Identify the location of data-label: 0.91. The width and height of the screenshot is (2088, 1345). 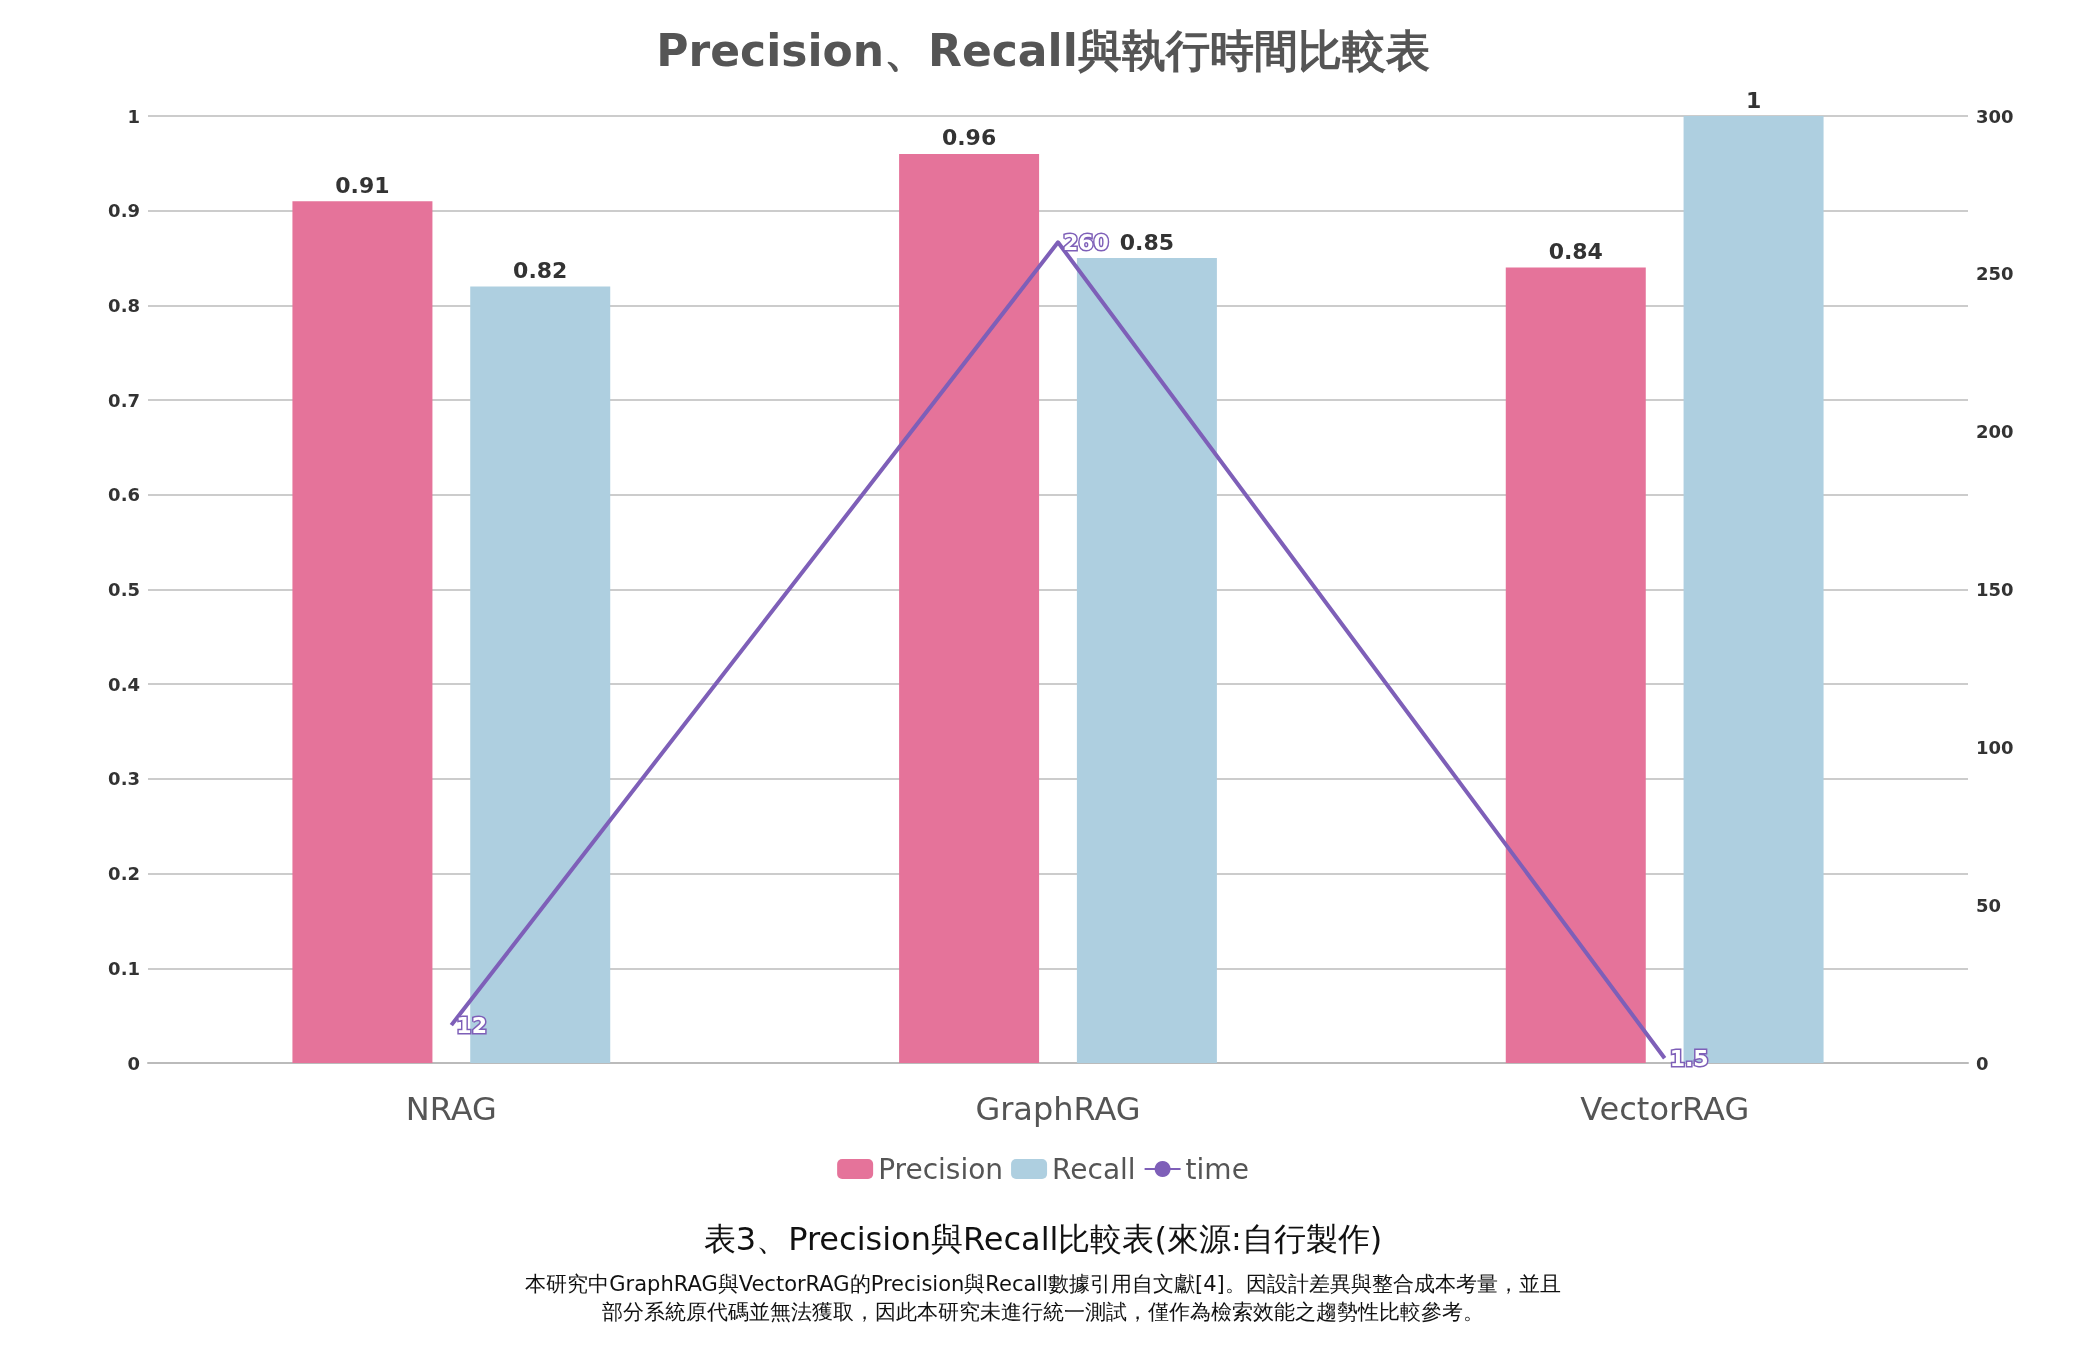
(362, 185).